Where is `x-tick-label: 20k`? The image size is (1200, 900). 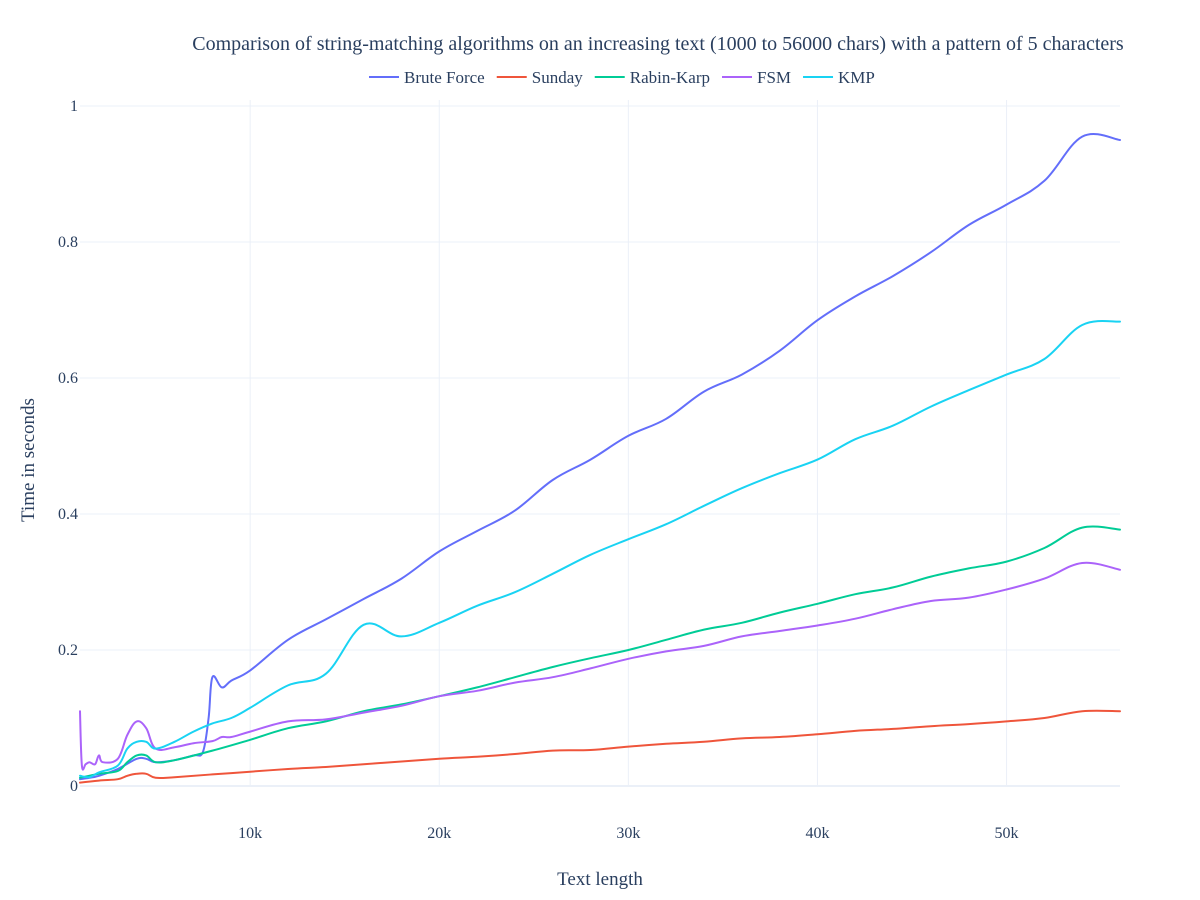 x-tick-label: 20k is located at coordinates (439, 833).